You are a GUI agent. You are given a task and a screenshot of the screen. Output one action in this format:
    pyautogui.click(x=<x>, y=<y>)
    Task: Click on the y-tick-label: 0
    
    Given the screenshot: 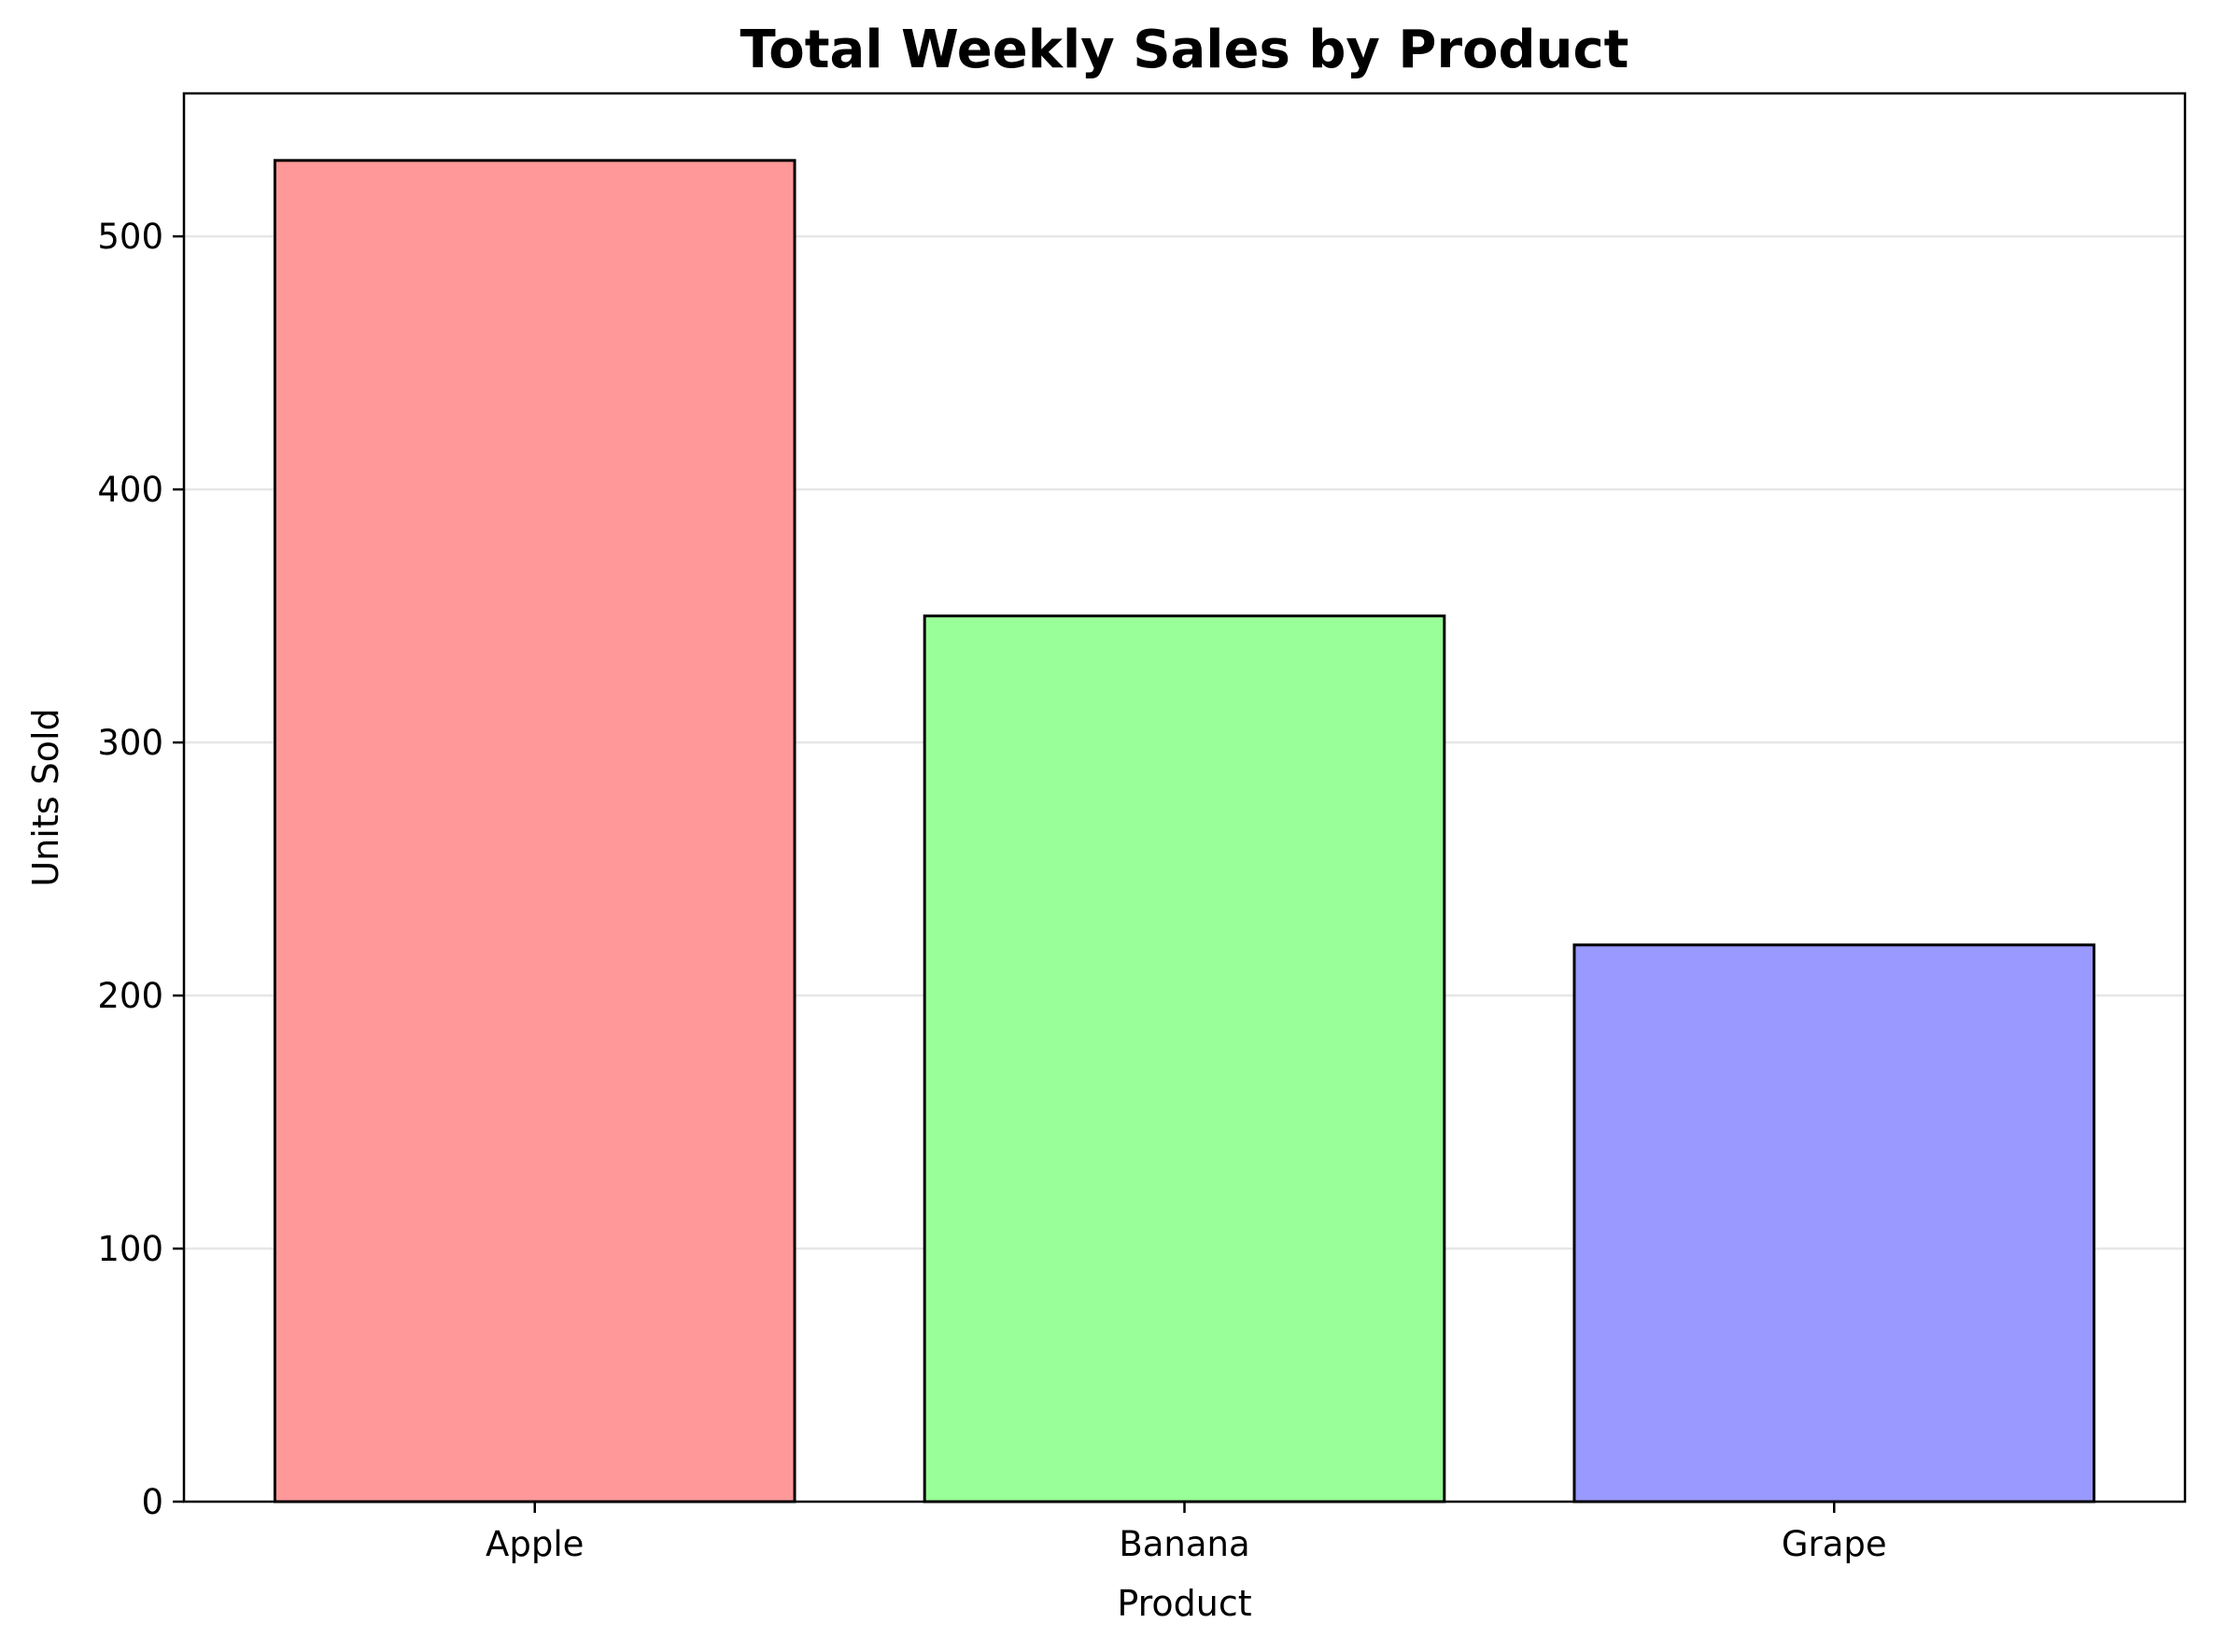 What is the action you would take?
    pyautogui.click(x=152, y=1502)
    